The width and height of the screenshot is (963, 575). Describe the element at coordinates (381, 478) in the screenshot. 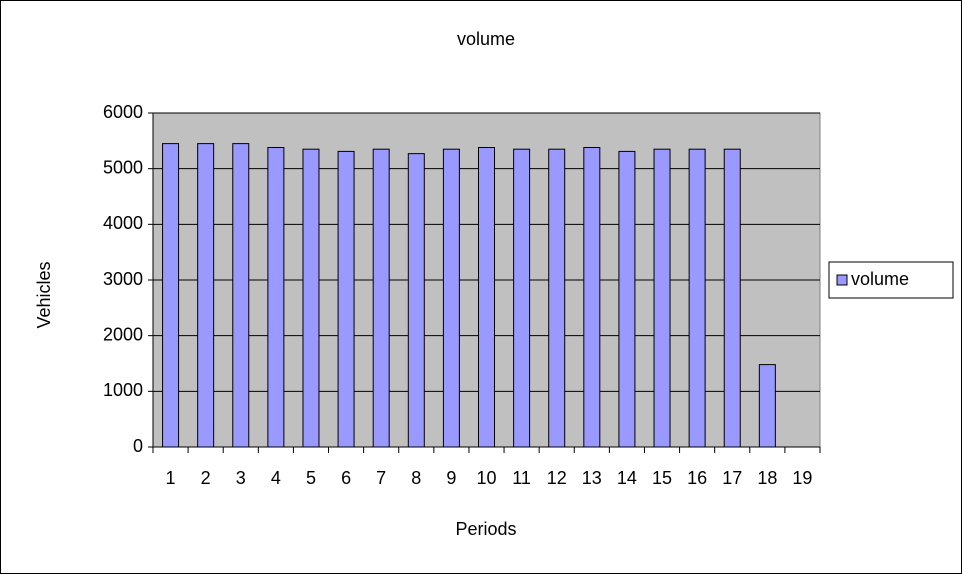

I see `x-tick-label: 7` at that location.